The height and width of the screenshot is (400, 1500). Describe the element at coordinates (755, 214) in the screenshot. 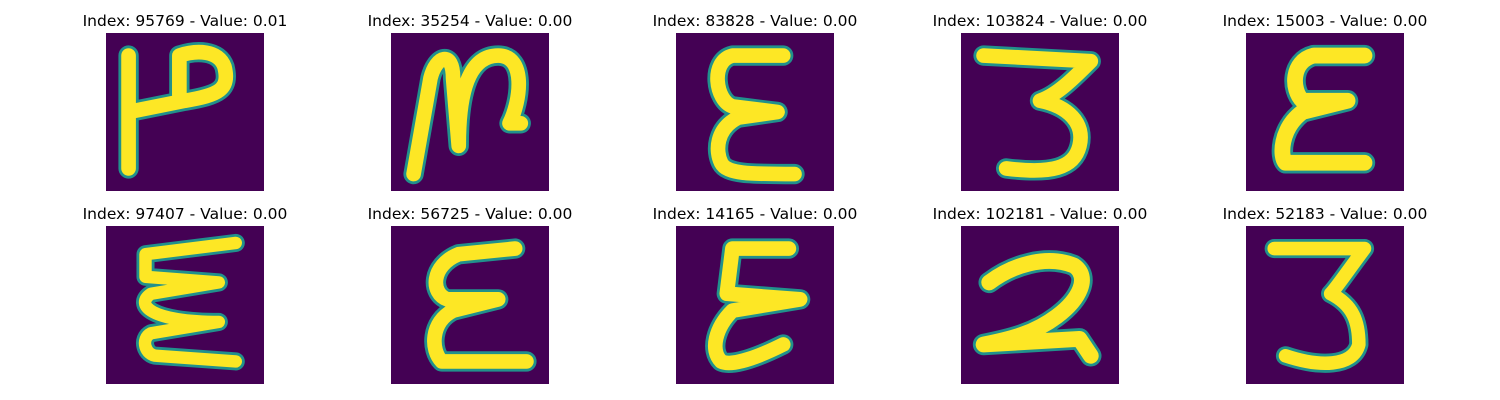

I see `panel-title: Index: 14165 - Value: 0.00` at that location.